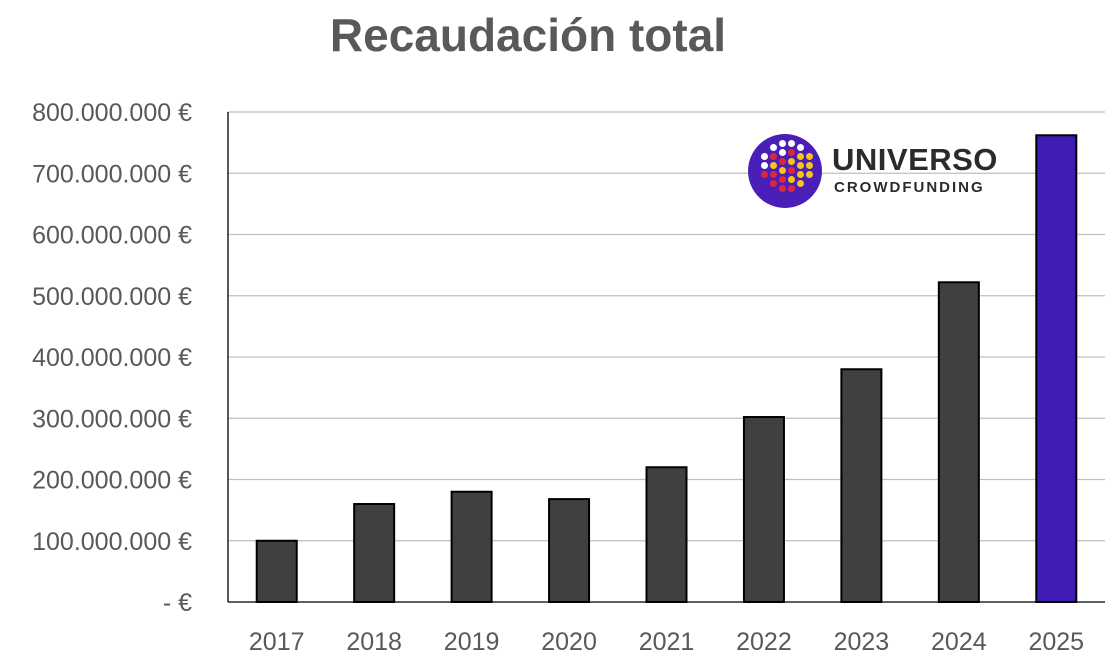 This screenshot has height=662, width=1116. Describe the element at coordinates (112, 174) in the screenshot. I see `y-tick-label: 700.000.000 €` at that location.